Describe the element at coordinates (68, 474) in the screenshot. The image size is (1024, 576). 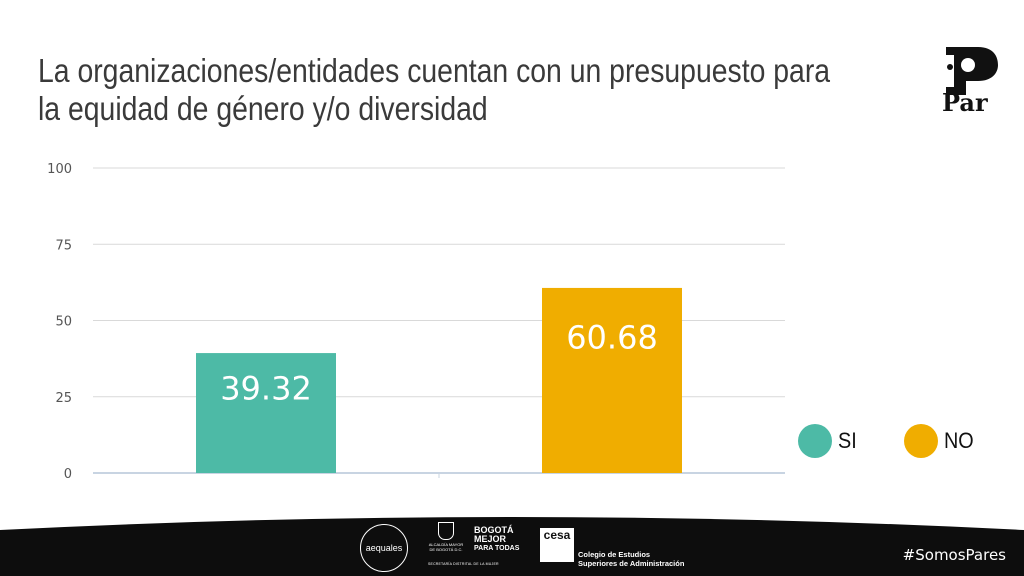
I see `y-tick-label-0: 0` at that location.